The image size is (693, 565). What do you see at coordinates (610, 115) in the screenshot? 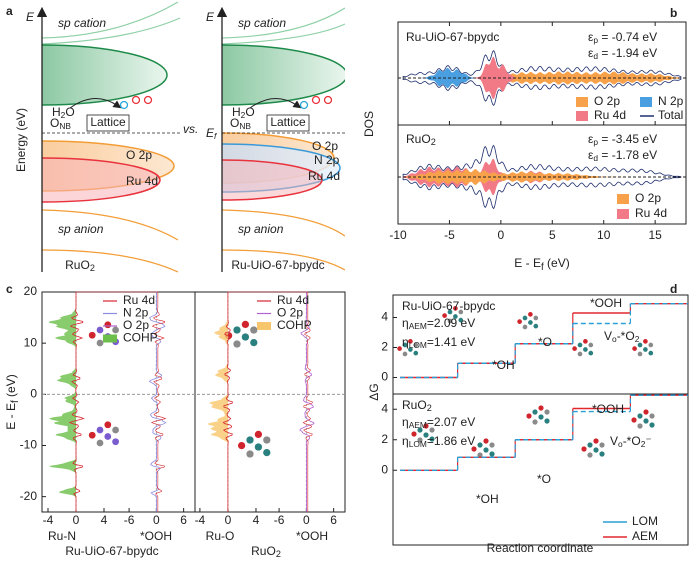
I see `legend-label: Ru 4d` at bounding box center [610, 115].